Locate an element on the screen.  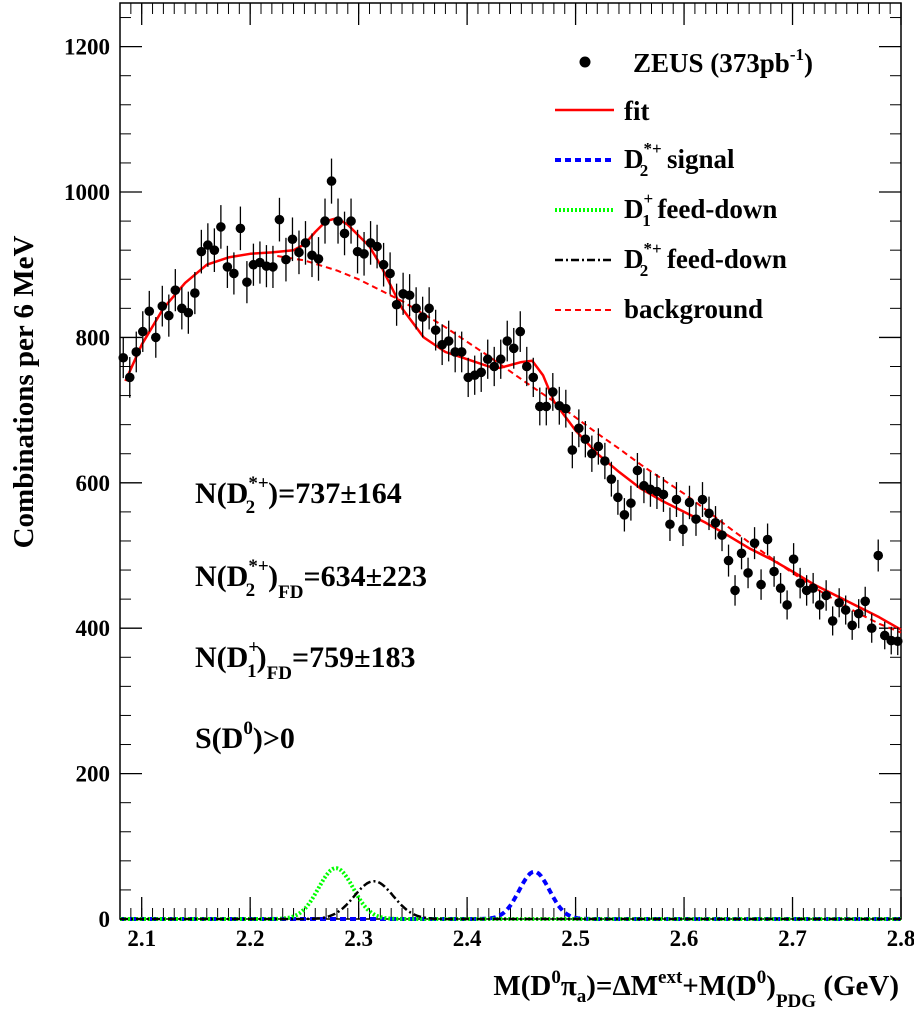
annotation-n-d2-fd: N(D*+ 2)FD=634±223 is located at coordinates (311, 579).